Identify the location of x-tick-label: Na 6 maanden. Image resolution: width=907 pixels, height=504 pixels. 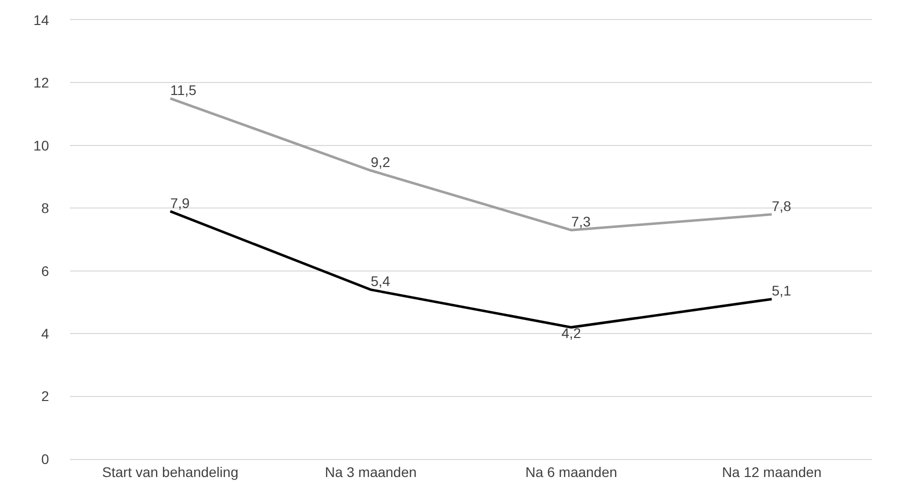
(571, 472).